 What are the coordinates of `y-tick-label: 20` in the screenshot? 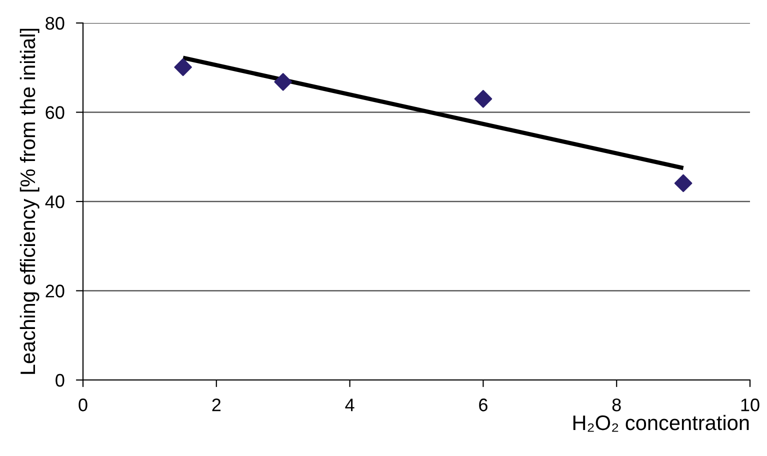 It's located at (55, 291).